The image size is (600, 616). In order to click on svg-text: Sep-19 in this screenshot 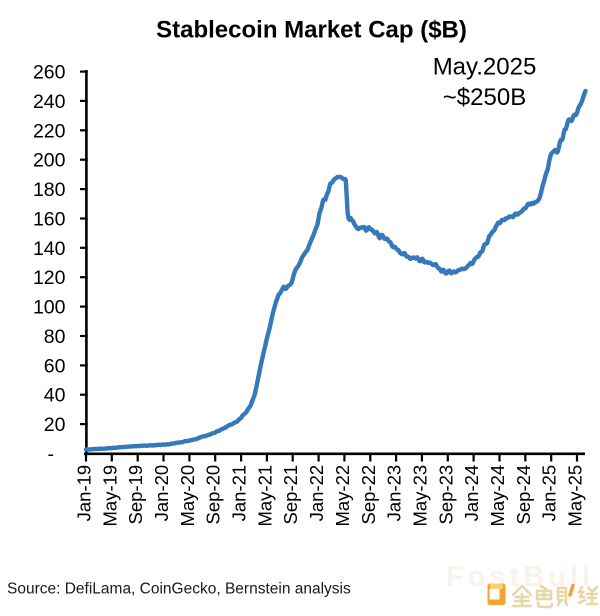, I will do `click(135, 495)`.